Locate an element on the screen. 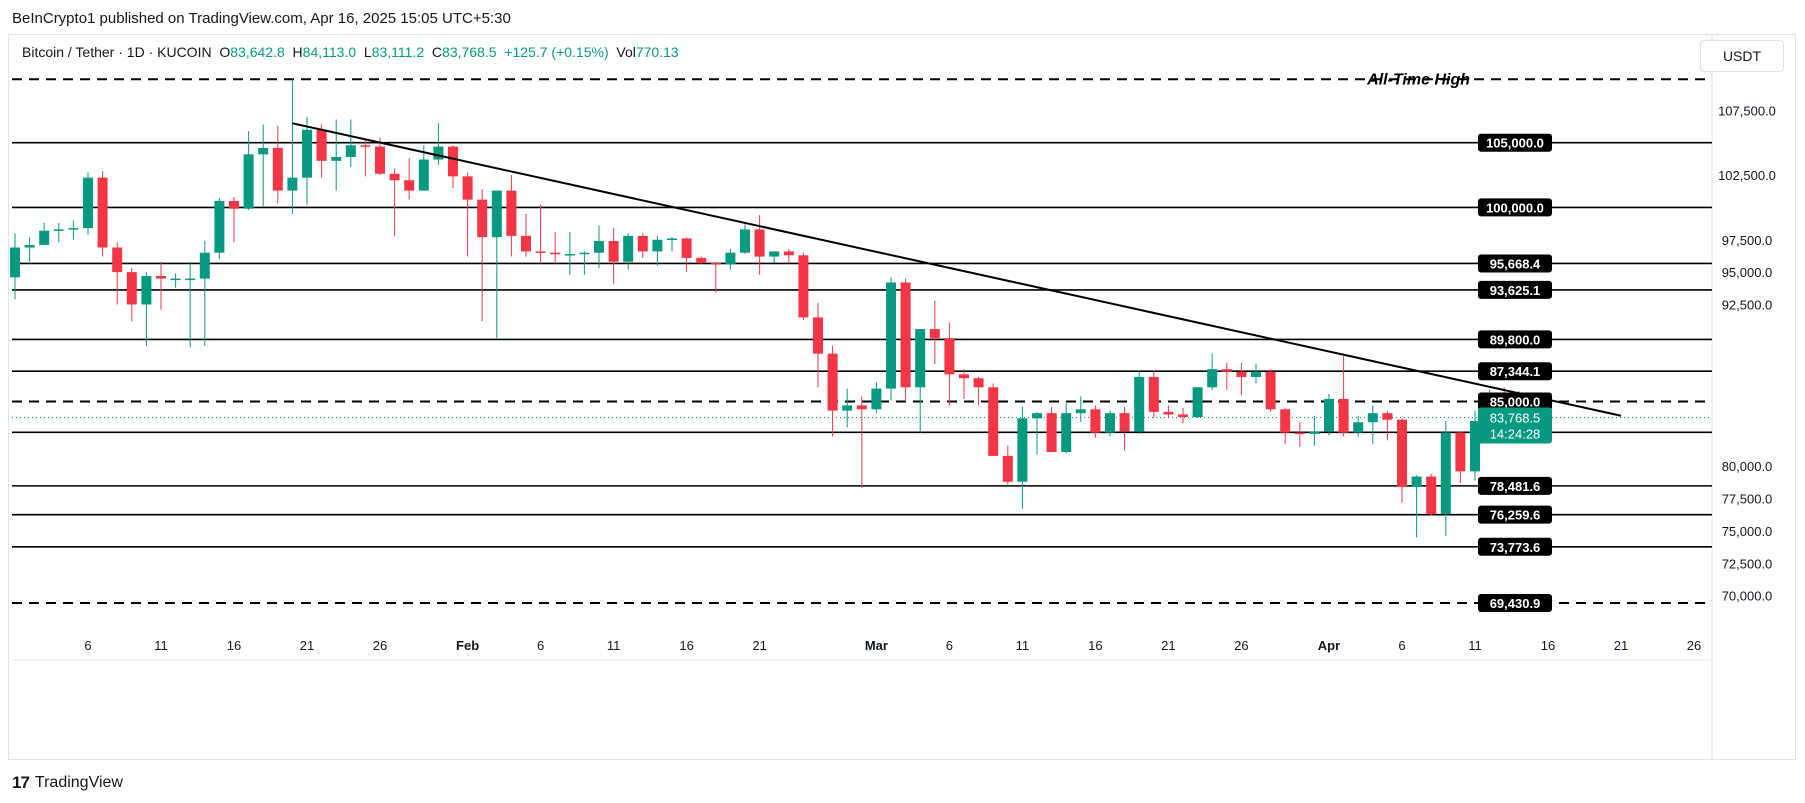 The height and width of the screenshot is (803, 1805). legend-close-label: C is located at coordinates (437, 52).